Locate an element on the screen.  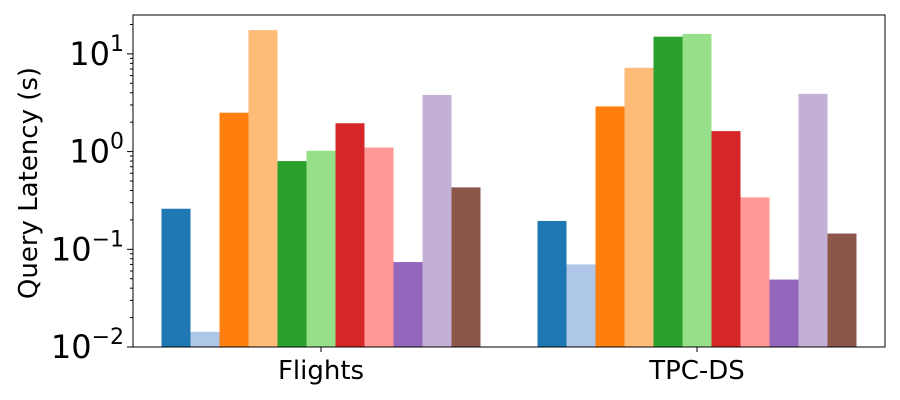
y-tick-label: 10⁰ is located at coordinates (96, 150).